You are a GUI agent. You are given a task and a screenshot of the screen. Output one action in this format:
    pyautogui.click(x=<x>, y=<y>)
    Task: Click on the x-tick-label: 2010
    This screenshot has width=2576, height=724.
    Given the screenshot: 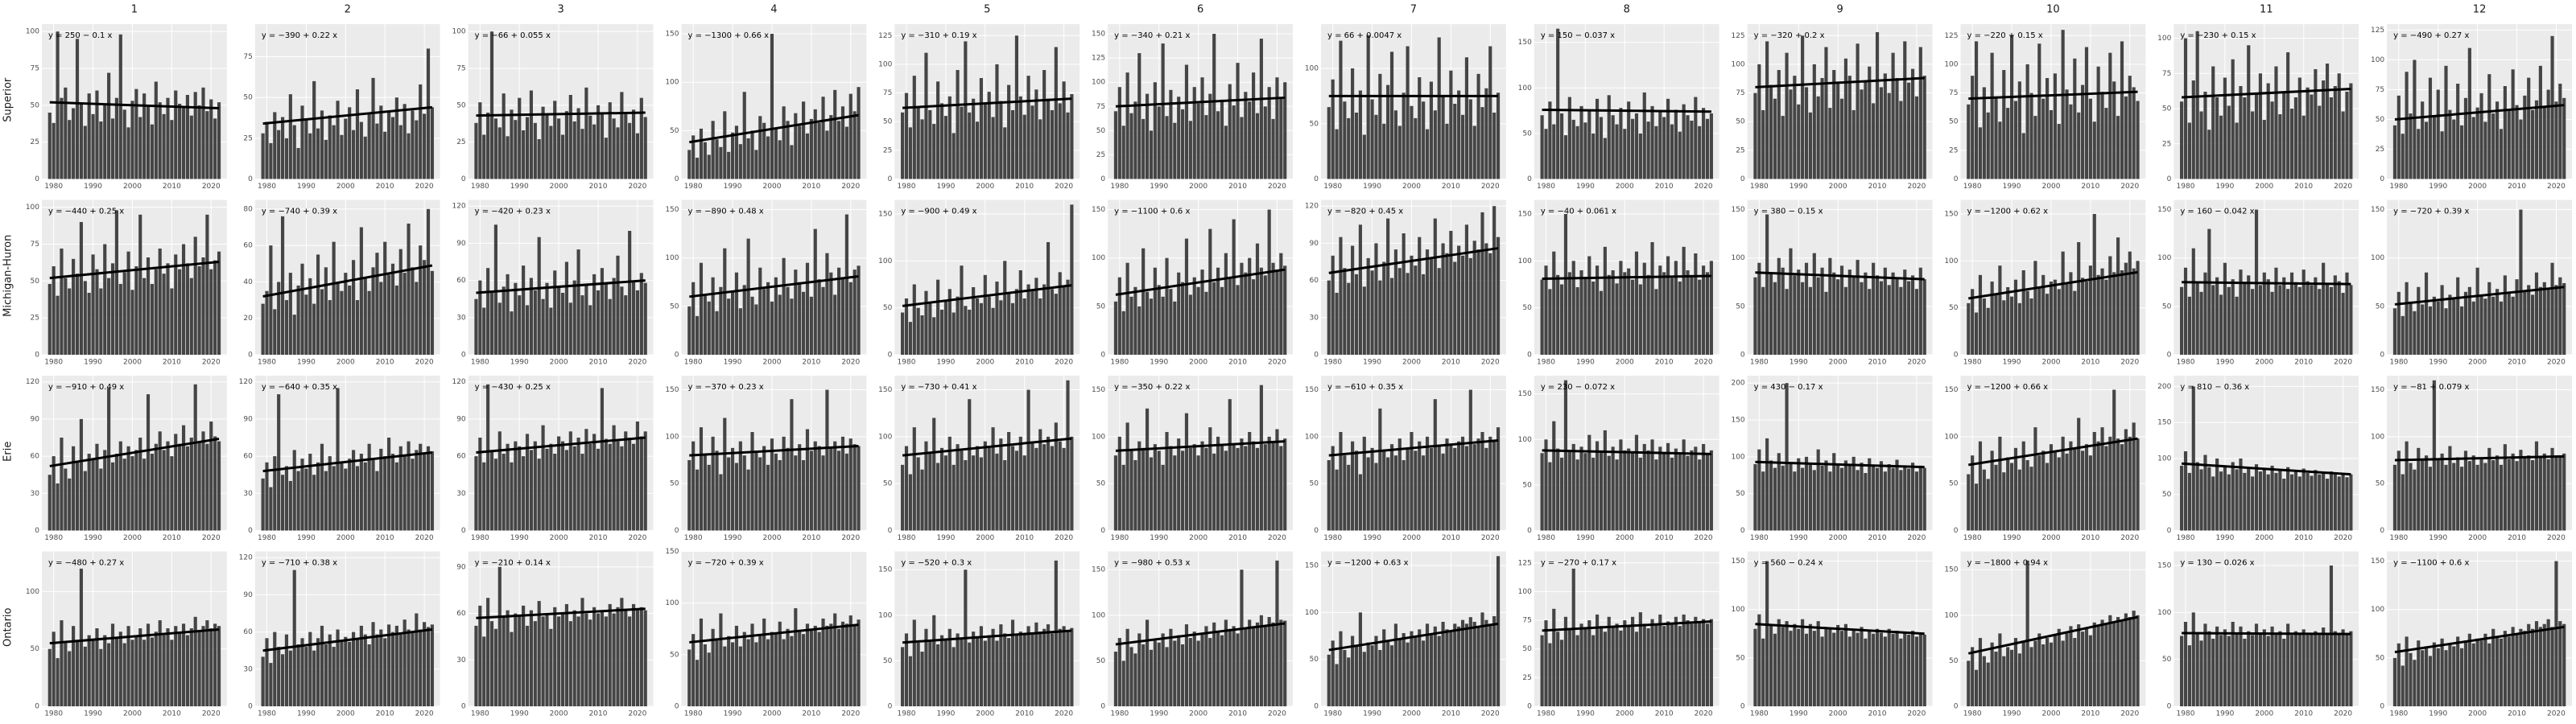 What is the action you would take?
    pyautogui.click(x=385, y=538)
    